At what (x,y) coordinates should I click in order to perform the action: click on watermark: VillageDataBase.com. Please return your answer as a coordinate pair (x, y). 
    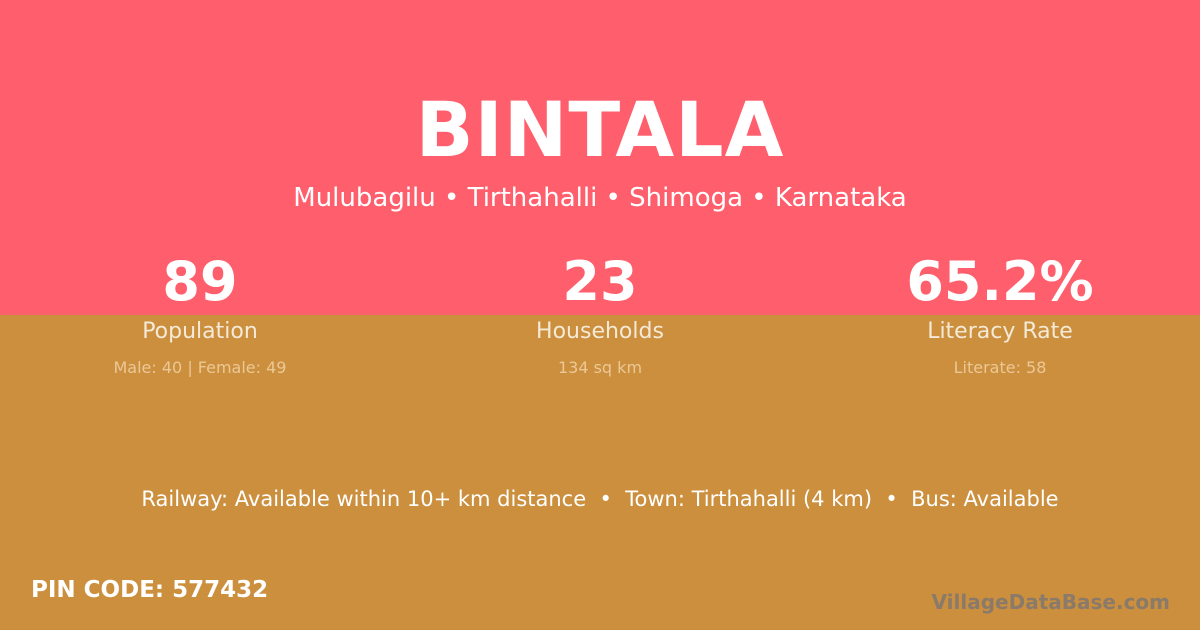
    Looking at the image, I should click on (1050, 602).